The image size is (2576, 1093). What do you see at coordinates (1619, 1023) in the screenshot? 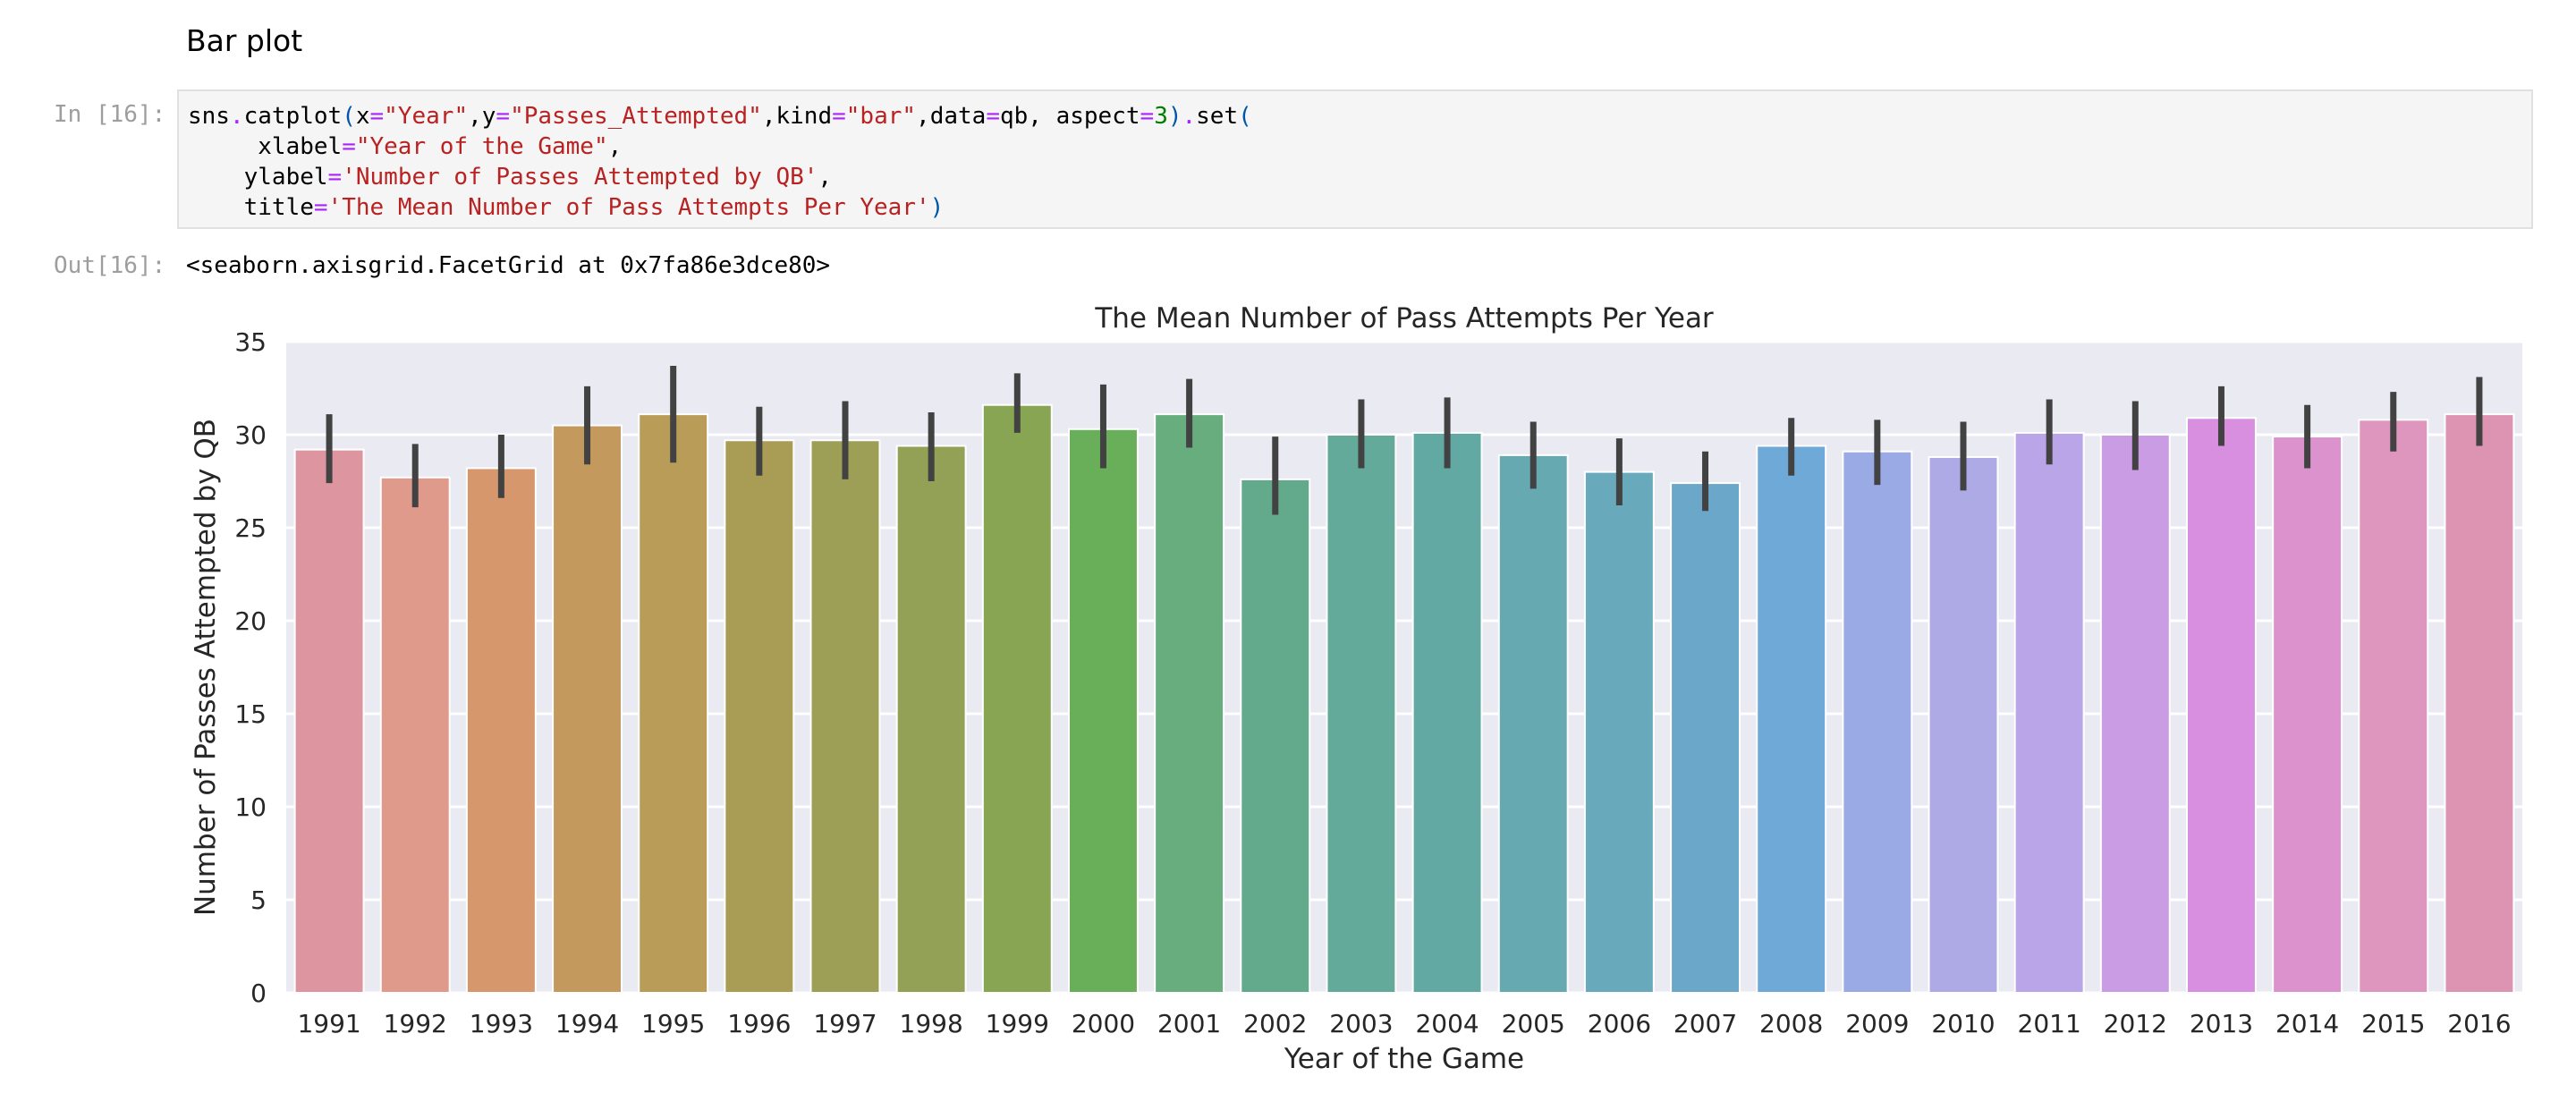
I see `x-tick-label: 2006` at bounding box center [1619, 1023].